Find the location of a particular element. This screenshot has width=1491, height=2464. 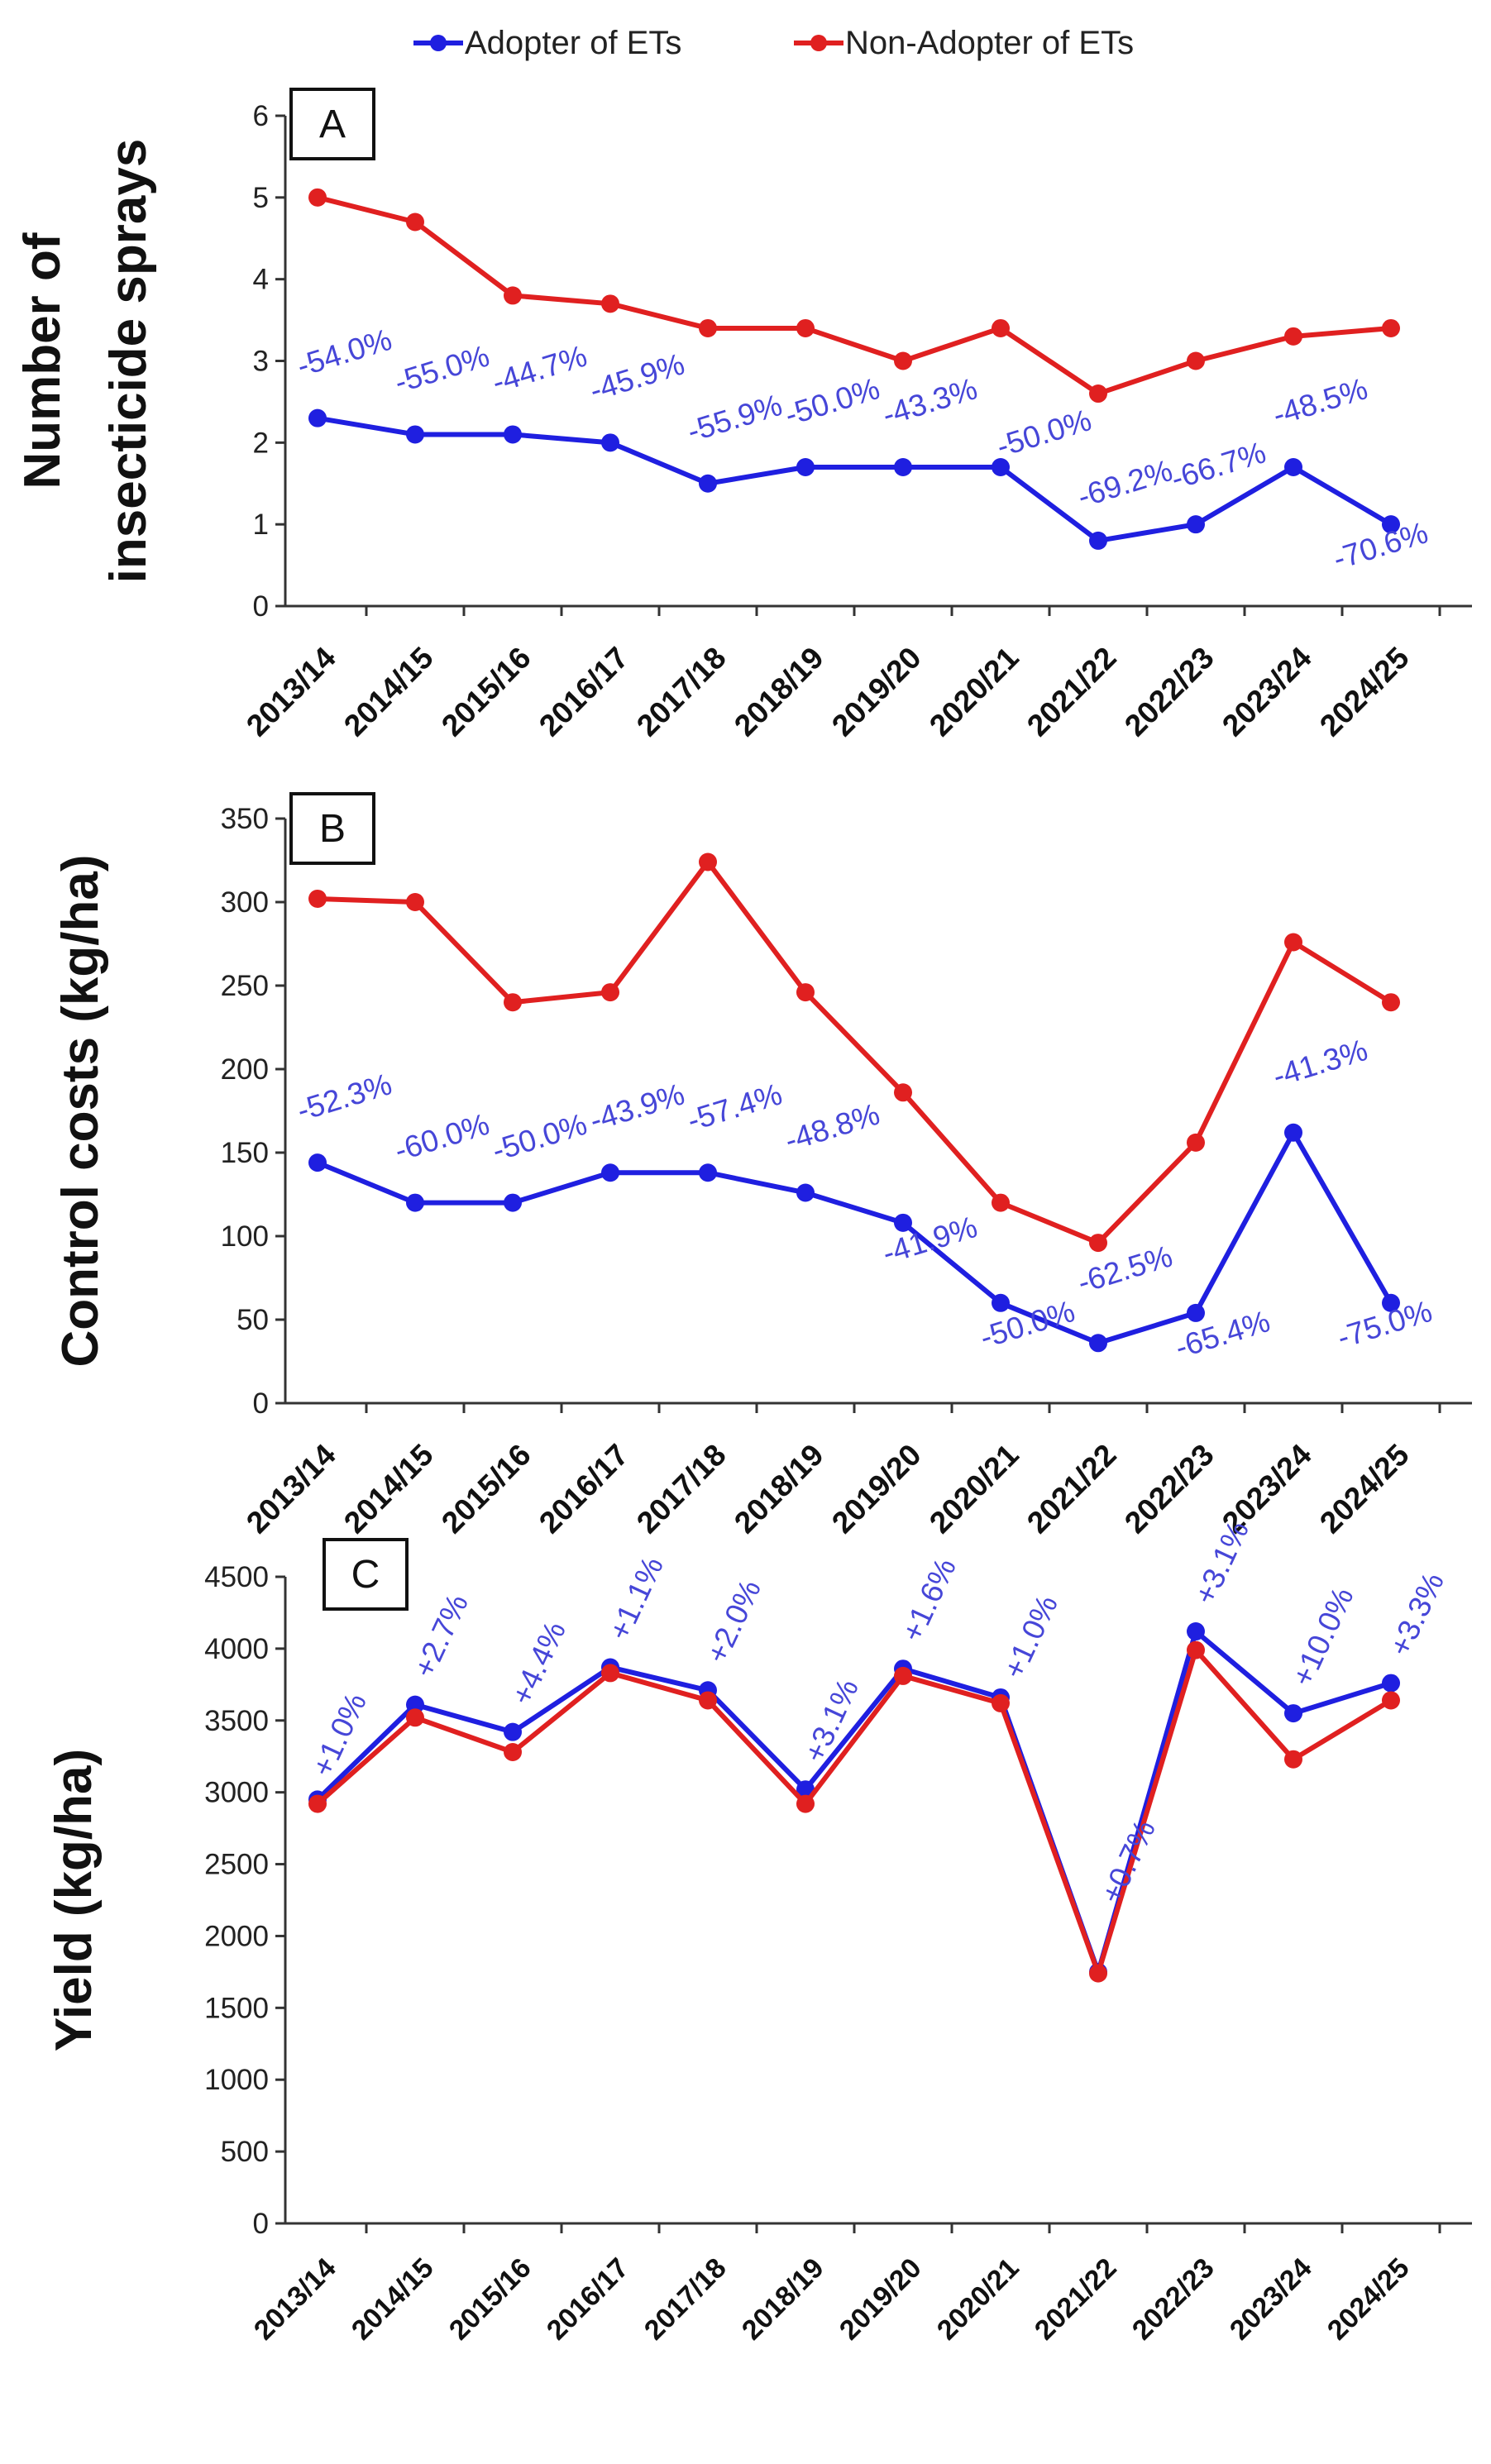

panel-b-percent-label: -60.0% is located at coordinates (441, 1138).